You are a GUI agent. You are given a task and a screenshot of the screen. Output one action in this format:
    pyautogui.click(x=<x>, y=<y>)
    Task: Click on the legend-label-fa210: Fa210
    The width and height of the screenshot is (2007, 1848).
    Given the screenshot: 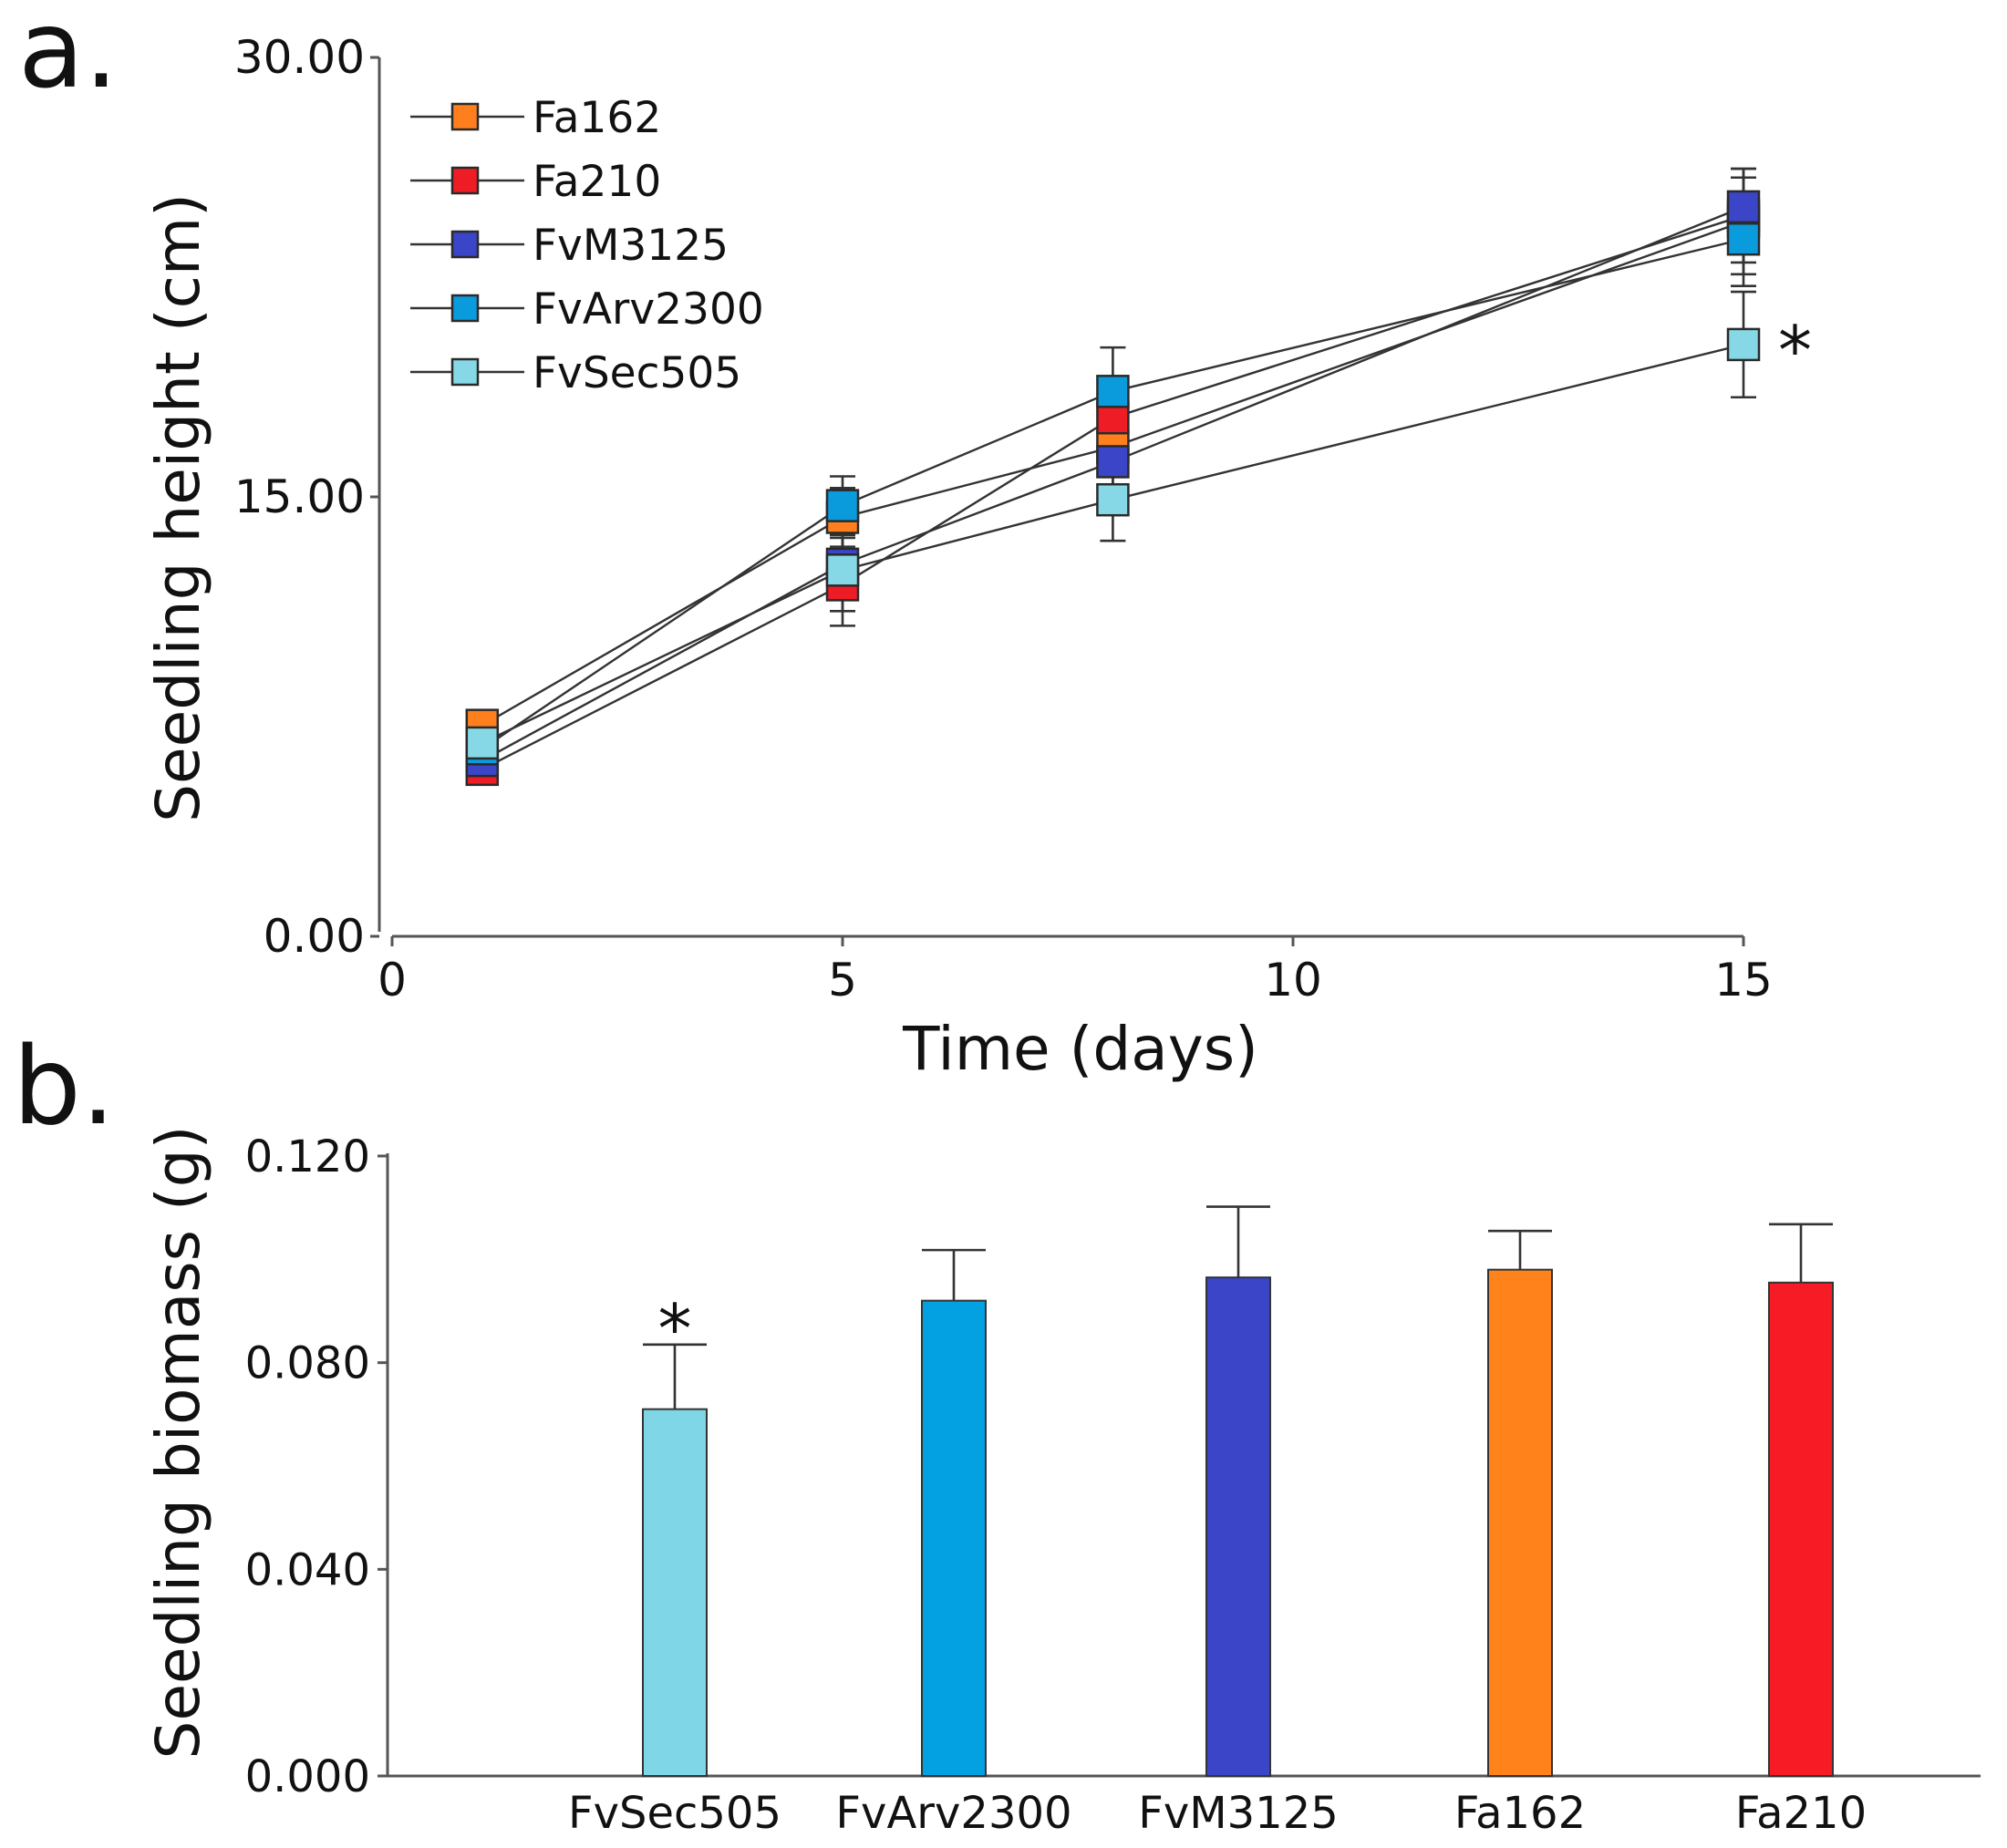 What is the action you would take?
    pyautogui.click(x=597, y=182)
    